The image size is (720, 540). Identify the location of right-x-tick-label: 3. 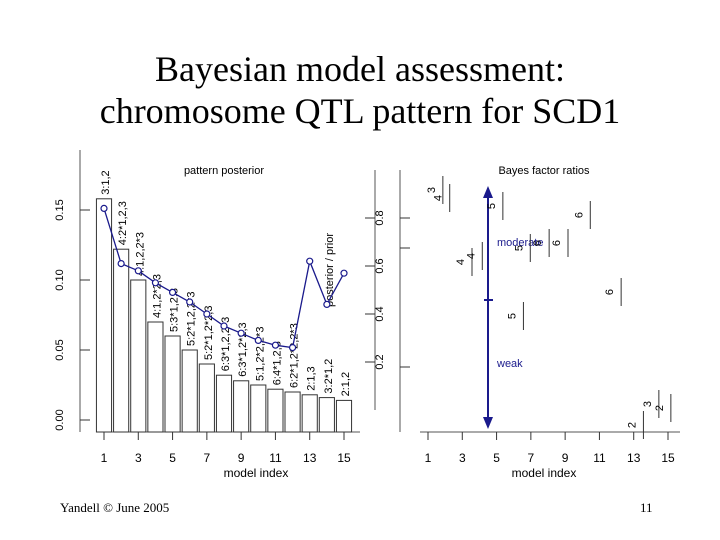
(462, 458).